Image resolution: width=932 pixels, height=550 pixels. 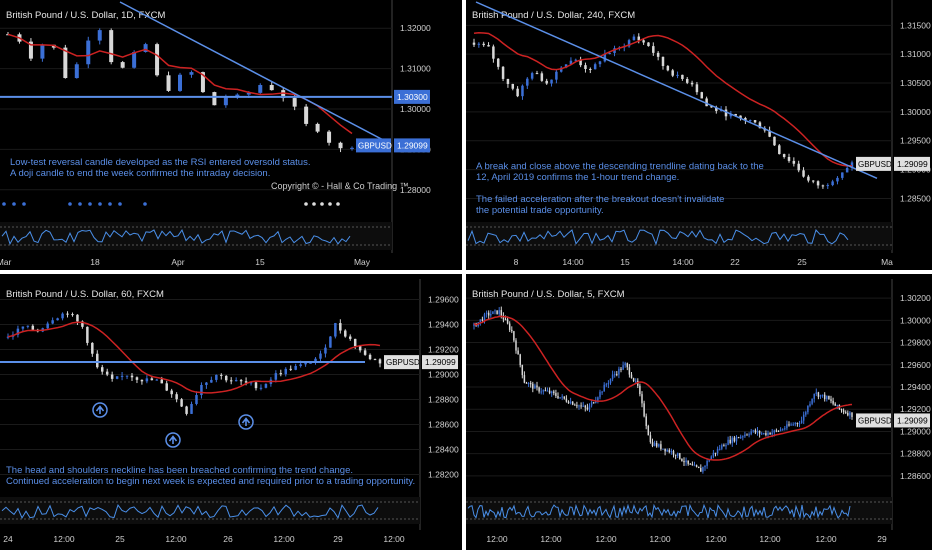 What do you see at coordinates (260, 262) in the screenshot?
I see `p1-x-tick-label: 15` at bounding box center [260, 262].